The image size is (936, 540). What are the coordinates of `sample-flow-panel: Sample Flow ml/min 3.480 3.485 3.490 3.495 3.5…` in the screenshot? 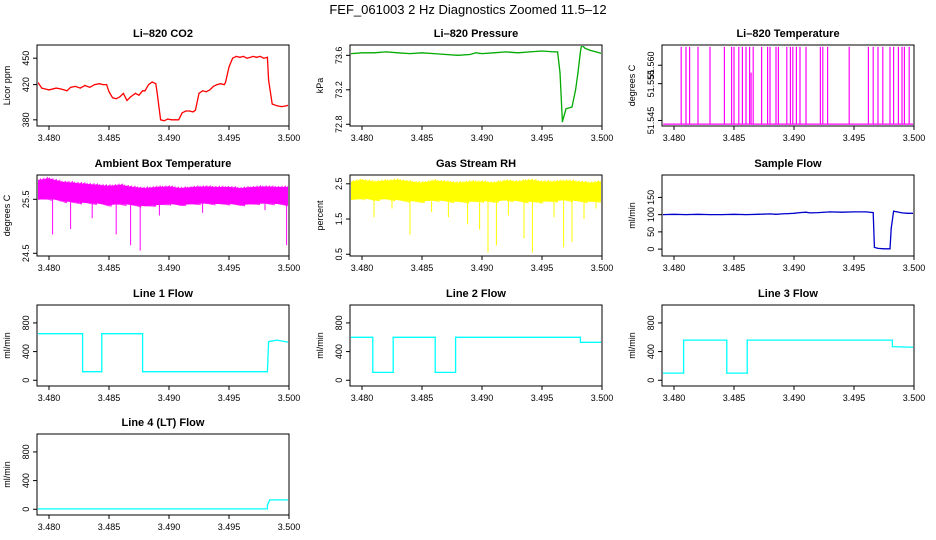 It's located at (776, 215).